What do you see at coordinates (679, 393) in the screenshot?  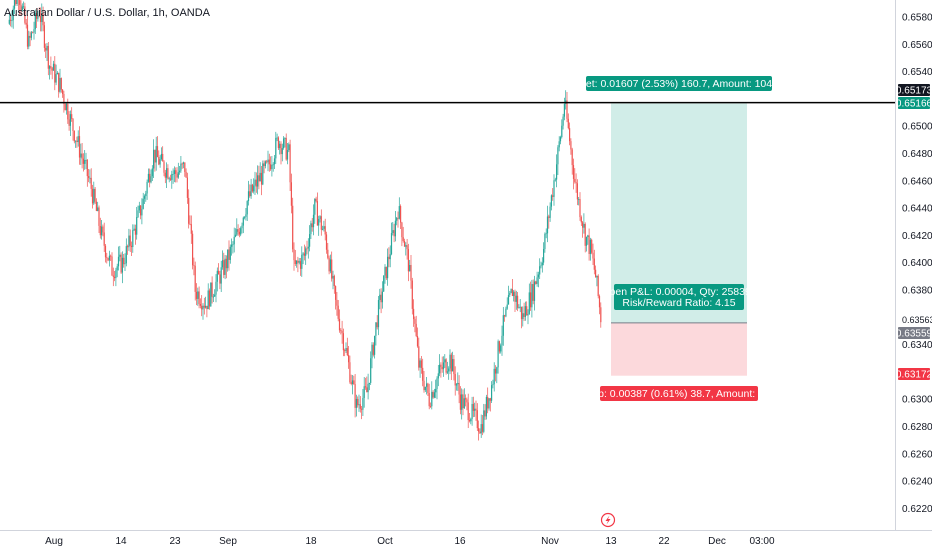 I see `stop-label: Stop: 0.00387 (0.61%) 38.7, Amount: 990` at bounding box center [679, 393].